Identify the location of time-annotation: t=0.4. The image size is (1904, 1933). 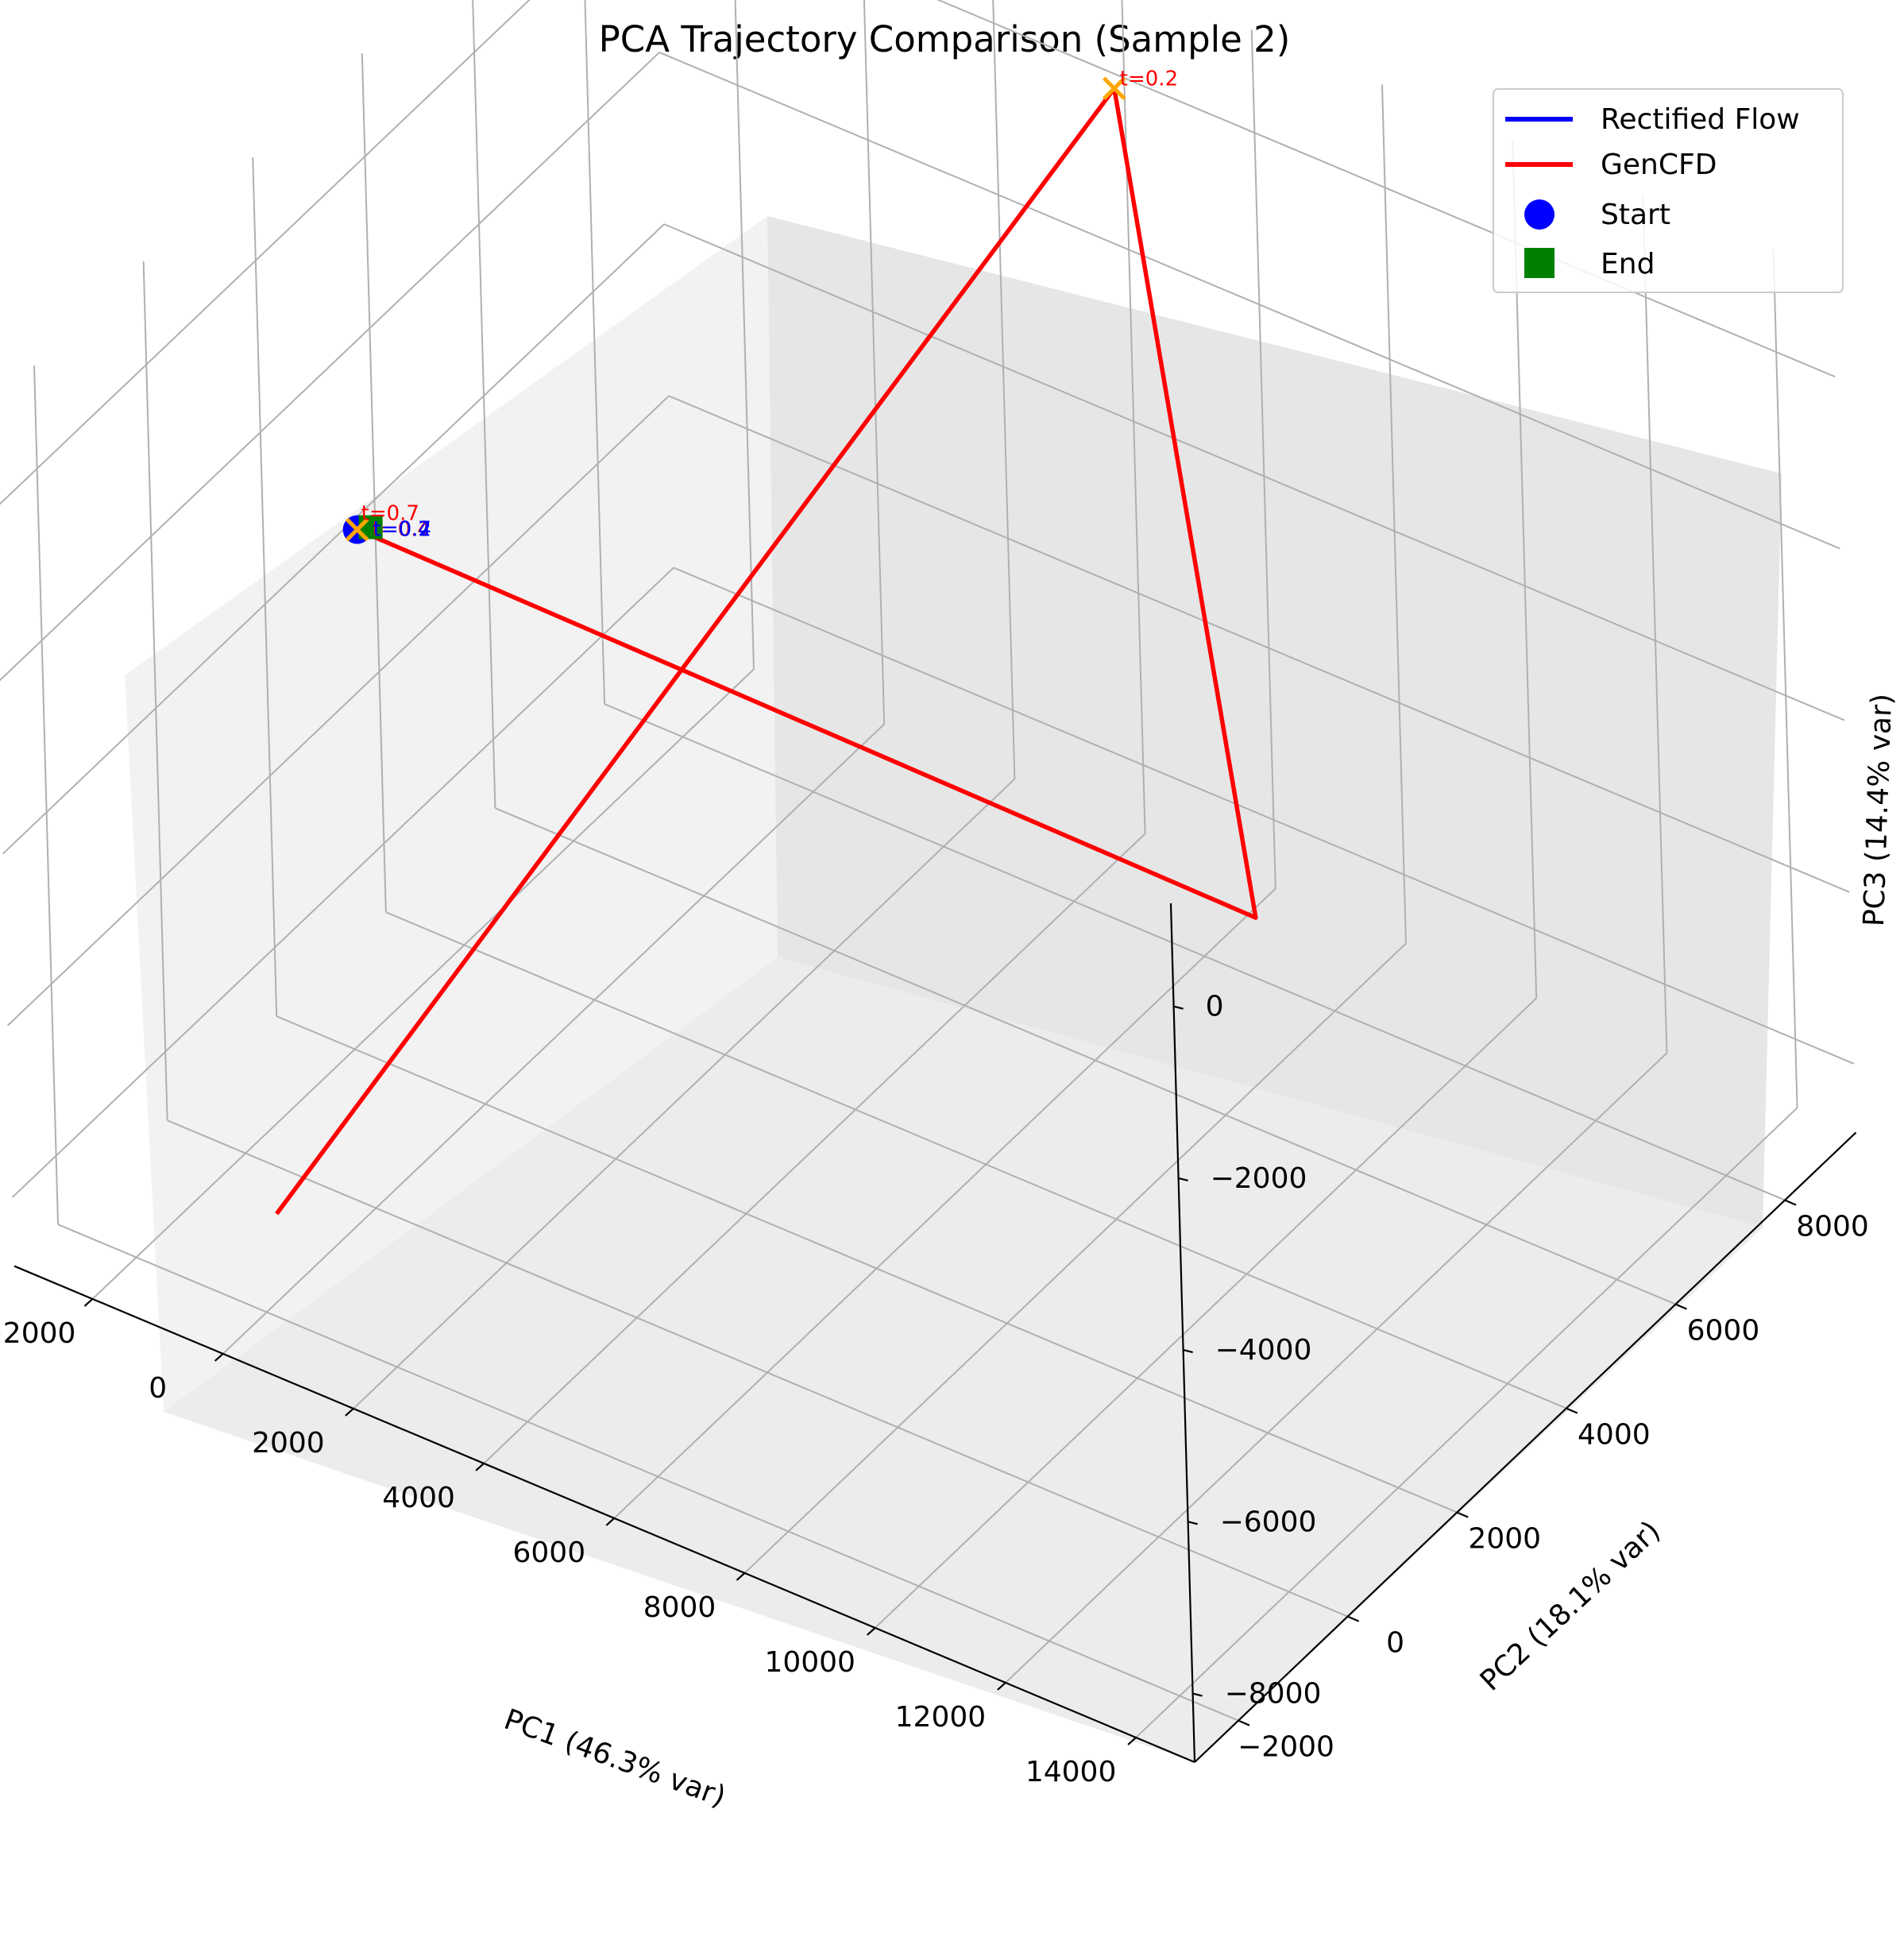
(402, 530).